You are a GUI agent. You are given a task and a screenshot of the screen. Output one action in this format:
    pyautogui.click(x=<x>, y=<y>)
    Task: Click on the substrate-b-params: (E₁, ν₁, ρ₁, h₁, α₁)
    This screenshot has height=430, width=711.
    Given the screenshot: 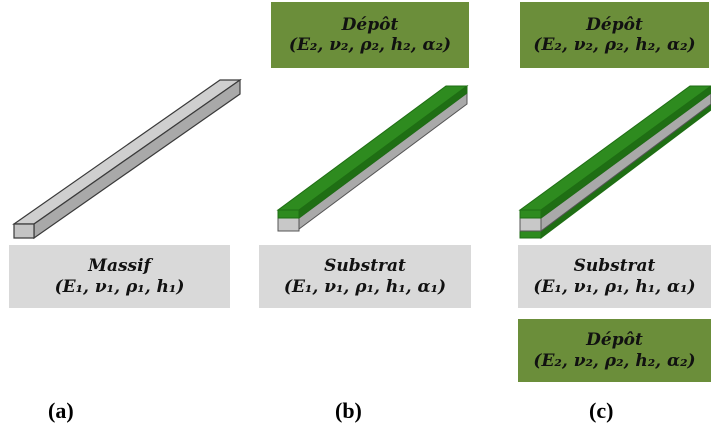 What is the action you would take?
    pyautogui.click(x=365, y=286)
    